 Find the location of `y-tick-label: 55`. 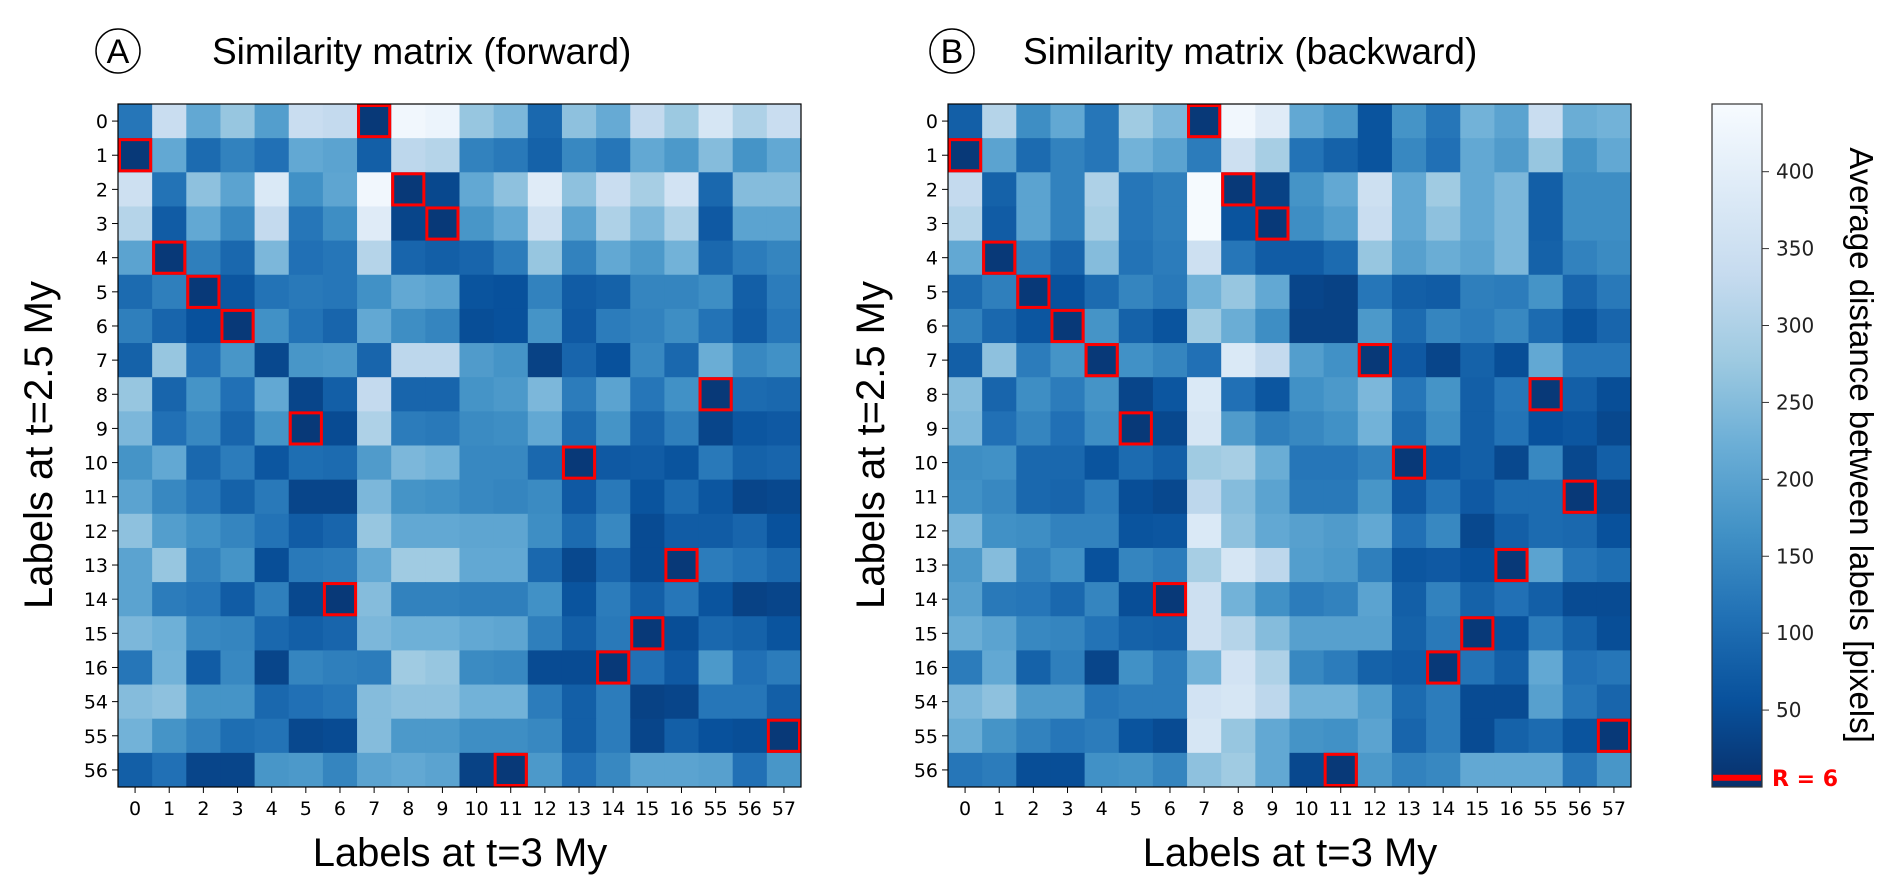

y-tick-label: 55 is located at coordinates (96, 737).